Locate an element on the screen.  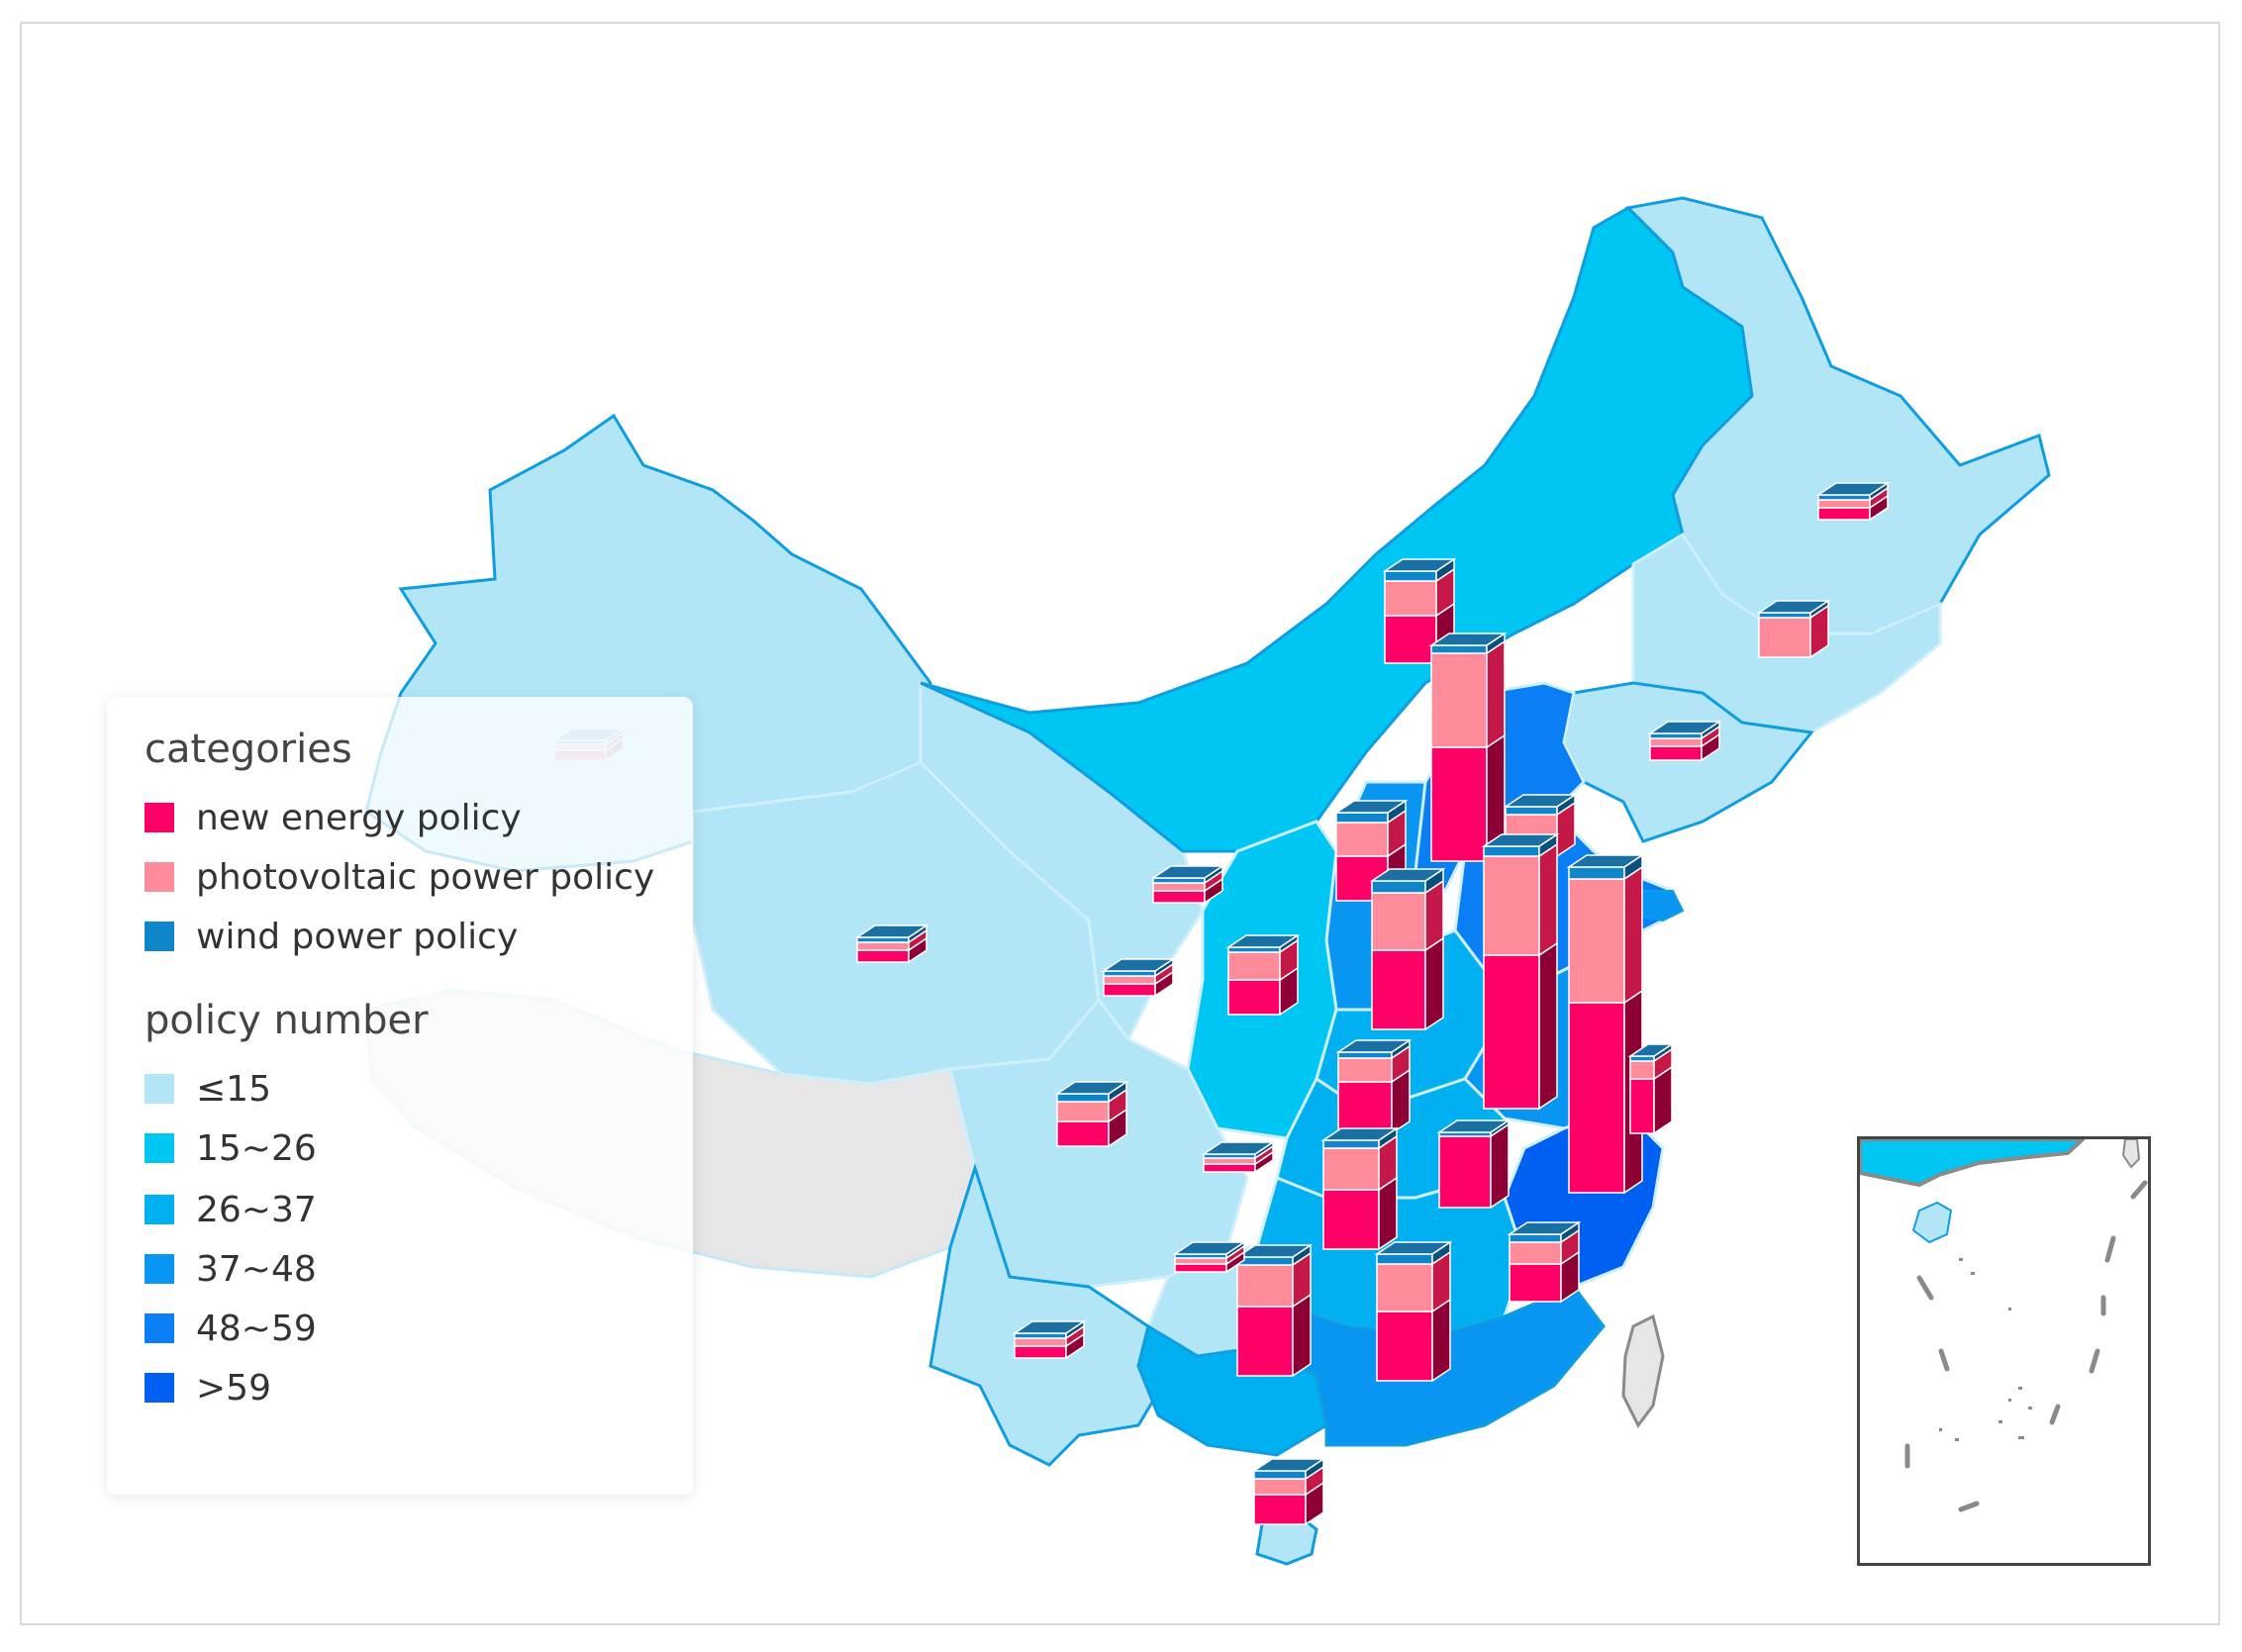
legend-label: >59 is located at coordinates (233, 1388).